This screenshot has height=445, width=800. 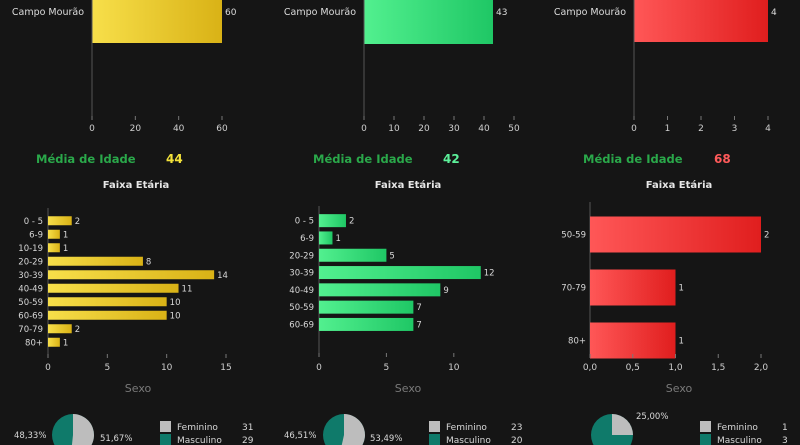 I want to click on faixa-tick-label: 0,5, so click(x=633, y=368).